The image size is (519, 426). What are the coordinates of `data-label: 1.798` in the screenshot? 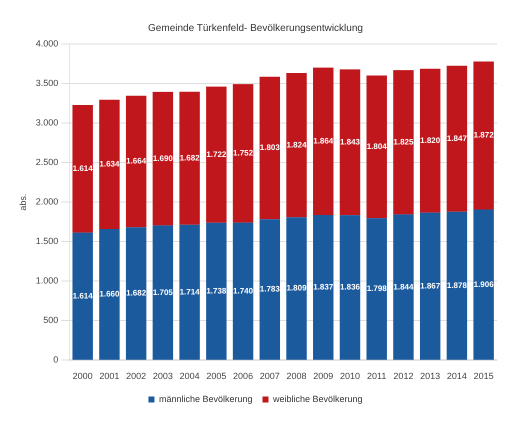 It's located at (377, 289).